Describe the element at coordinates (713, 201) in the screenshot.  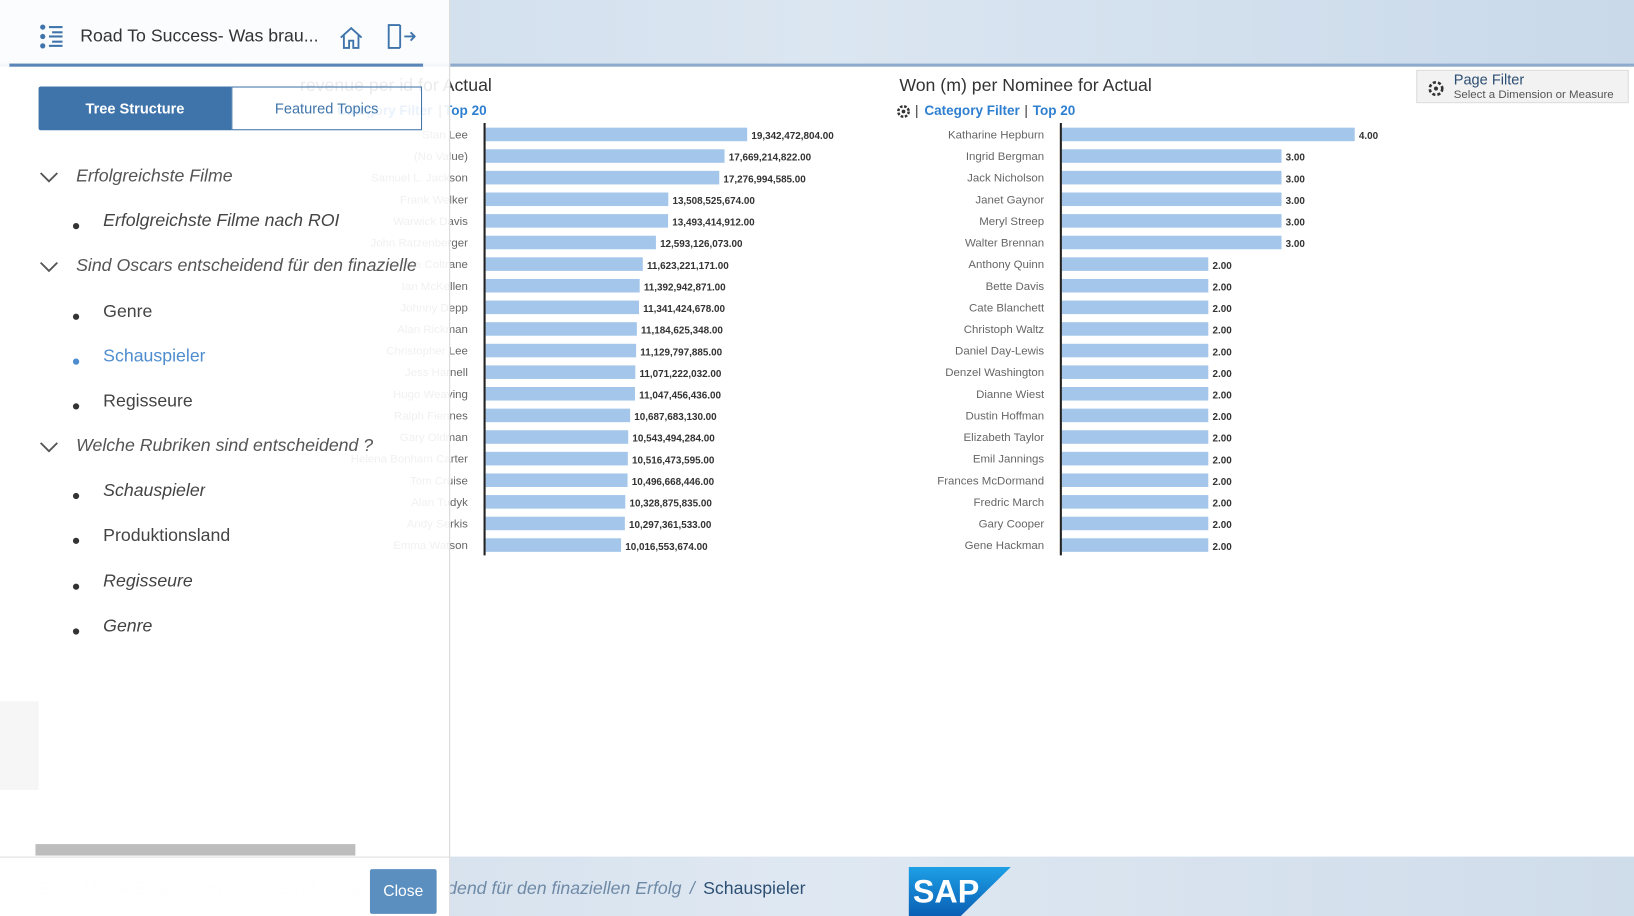
I see `value-label: 13,508,525,674.00` at that location.